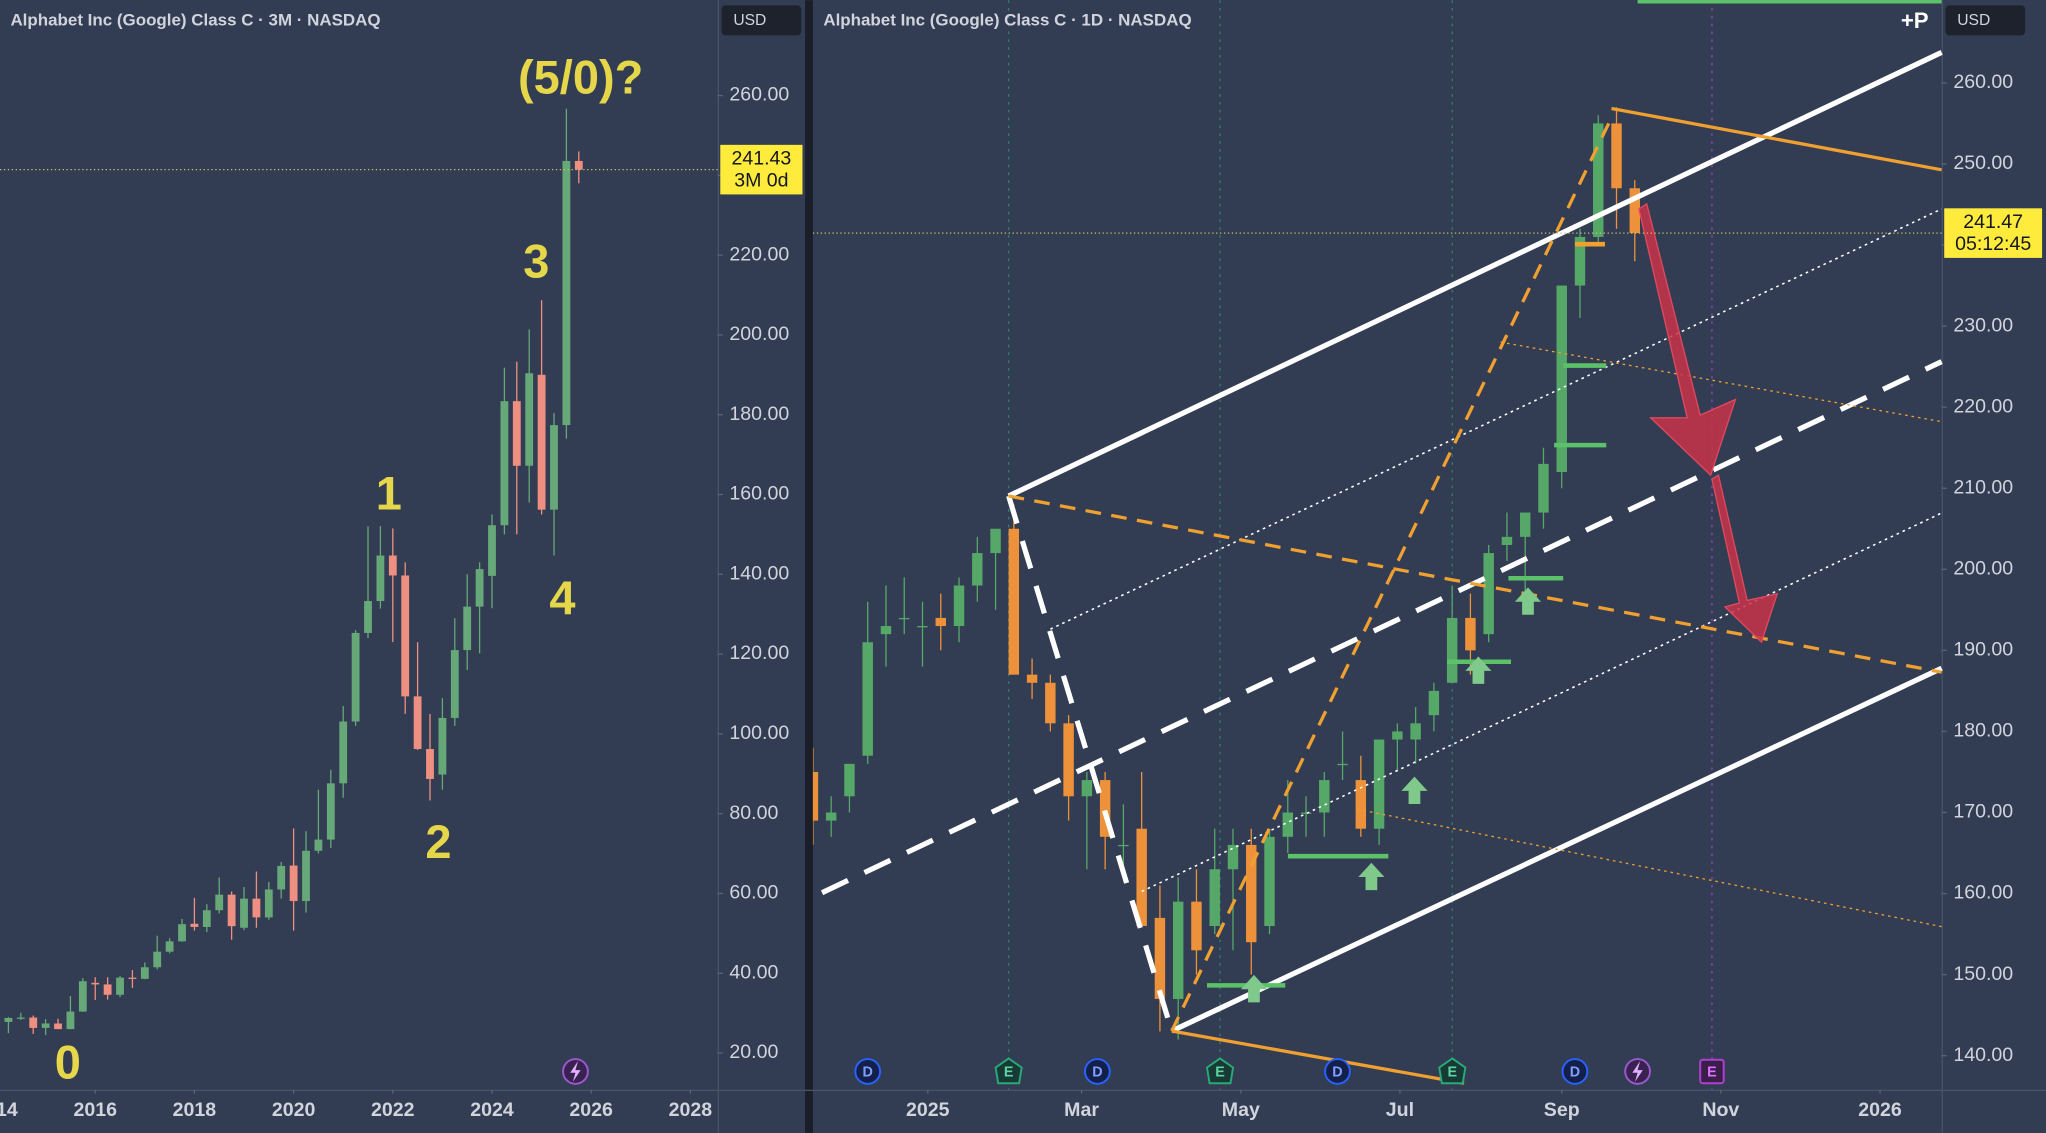 This screenshot has width=2046, height=1133. I want to click on last-price-box, so click(761, 169).